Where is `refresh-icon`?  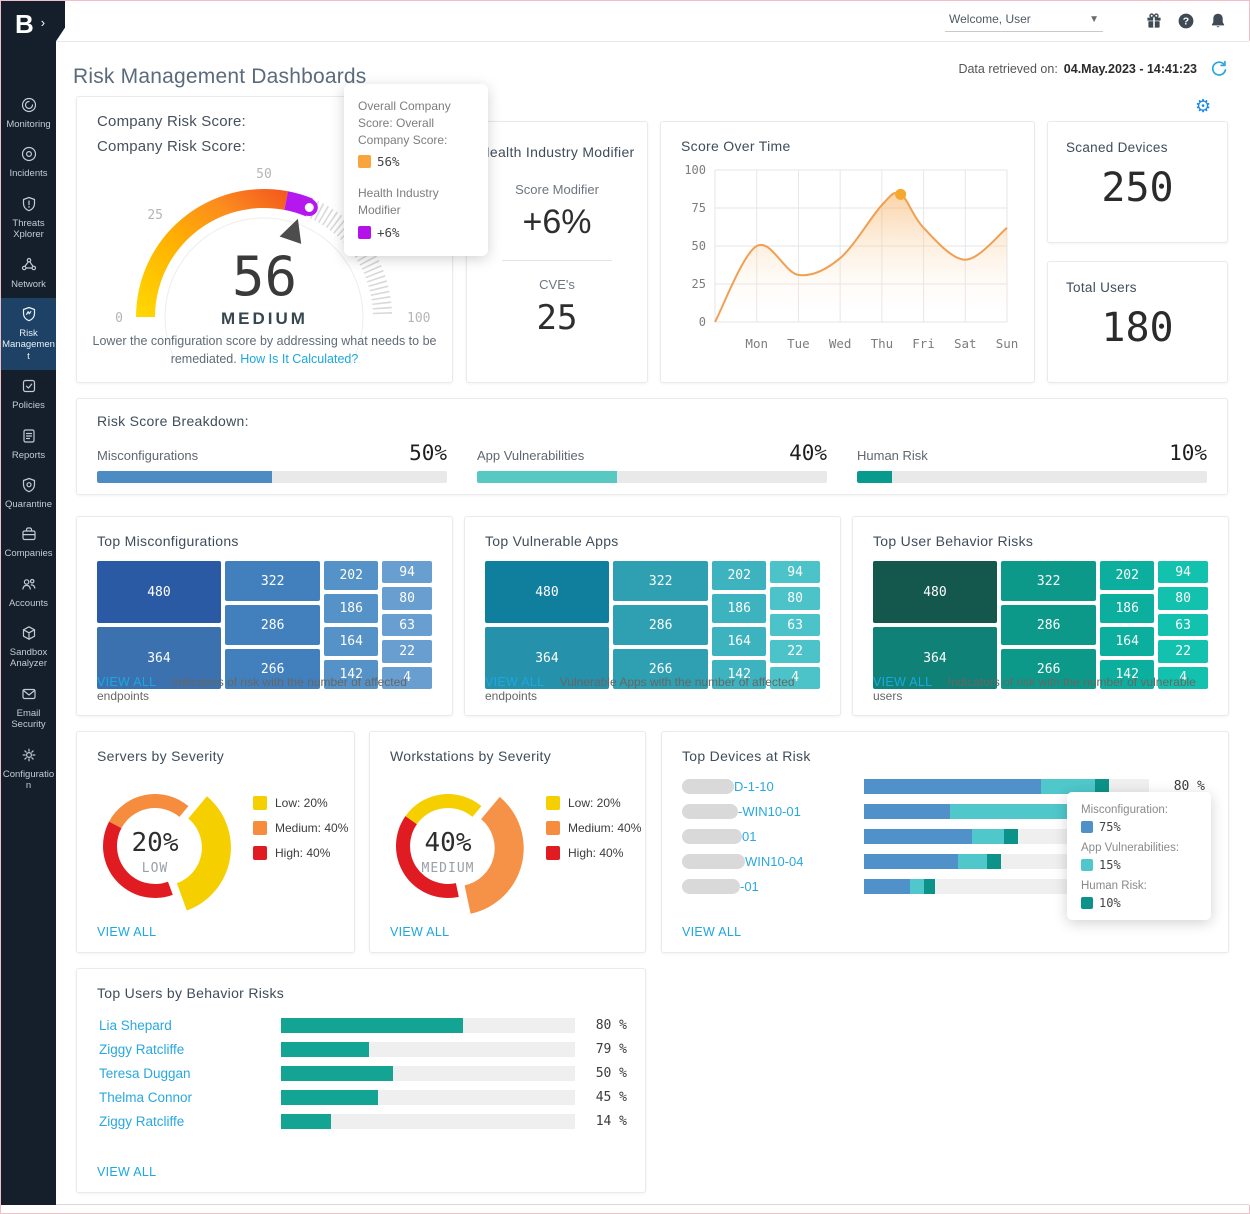
refresh-icon is located at coordinates (1219, 69).